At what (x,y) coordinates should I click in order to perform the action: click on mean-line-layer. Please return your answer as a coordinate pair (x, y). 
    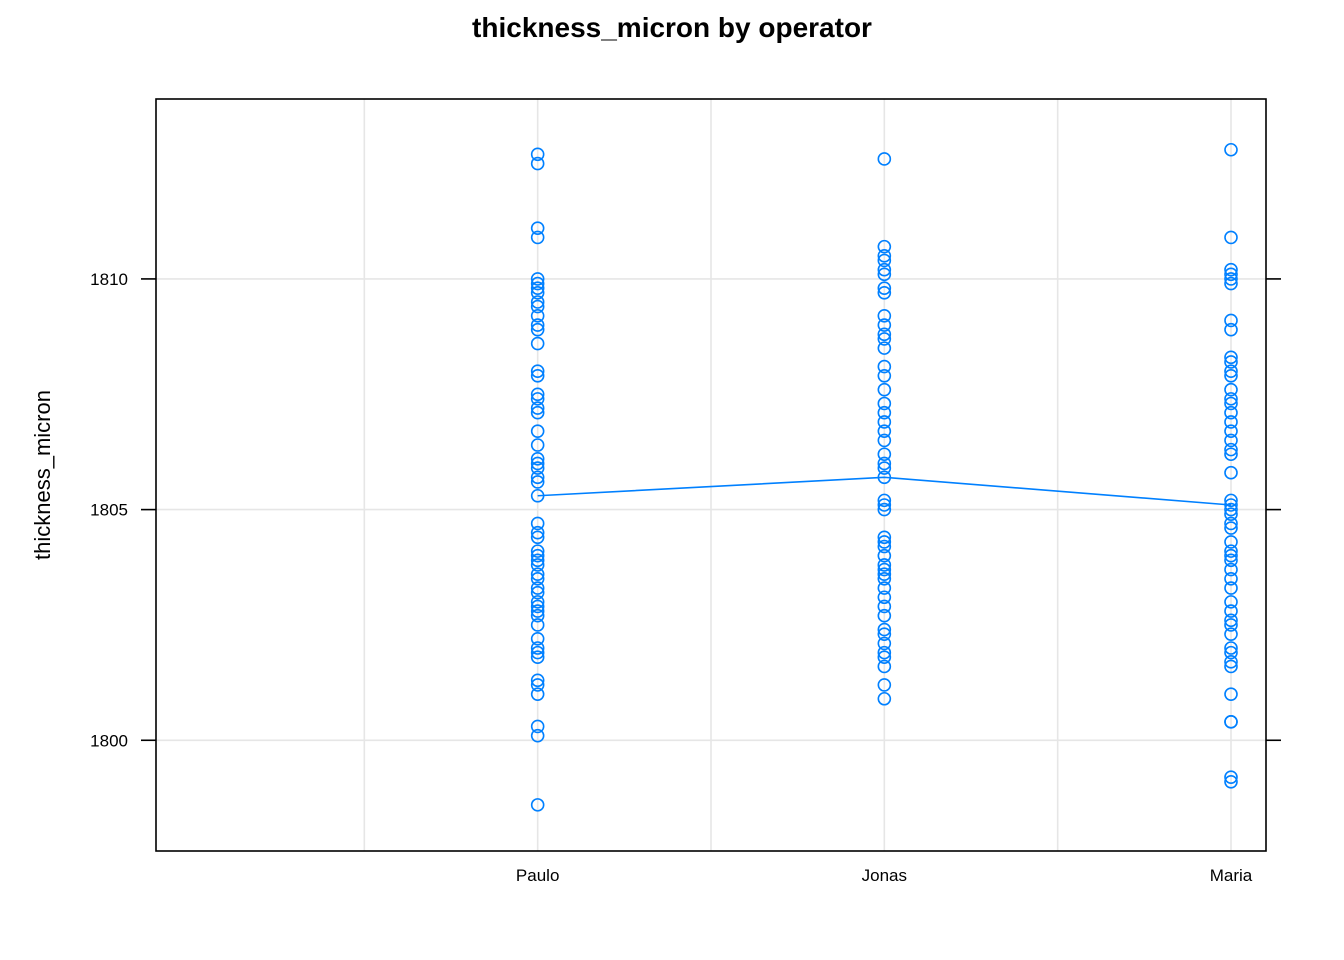
    Looking at the image, I should click on (884, 491).